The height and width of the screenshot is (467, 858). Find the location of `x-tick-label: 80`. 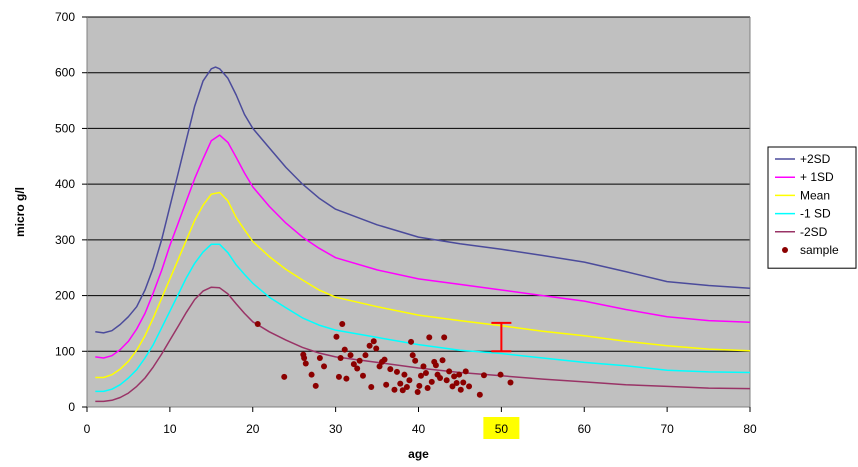

x-tick-label: 80 is located at coordinates (750, 429).